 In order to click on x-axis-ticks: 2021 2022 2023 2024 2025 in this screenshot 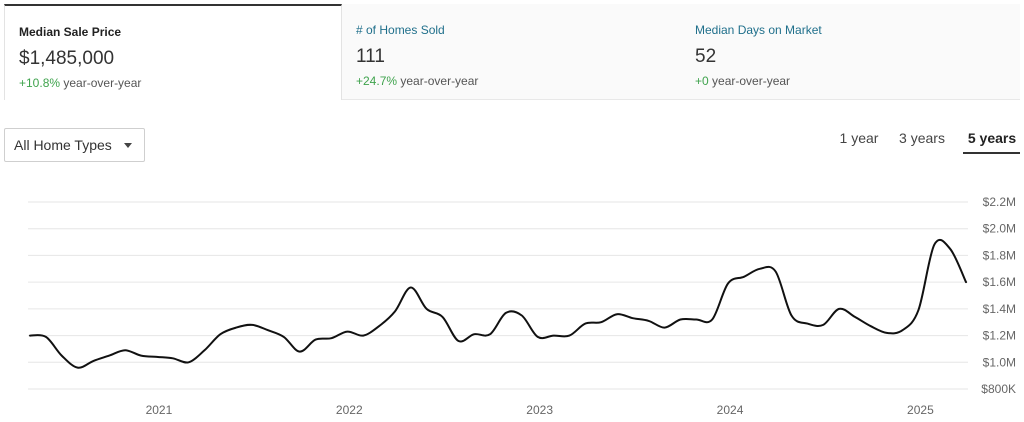, I will do `click(540, 410)`.